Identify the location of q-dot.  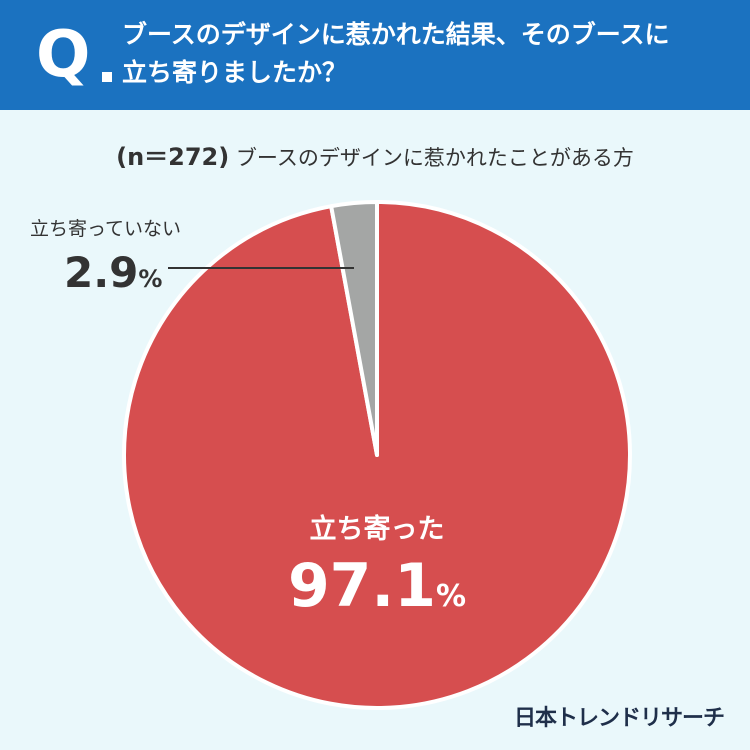
(107, 77).